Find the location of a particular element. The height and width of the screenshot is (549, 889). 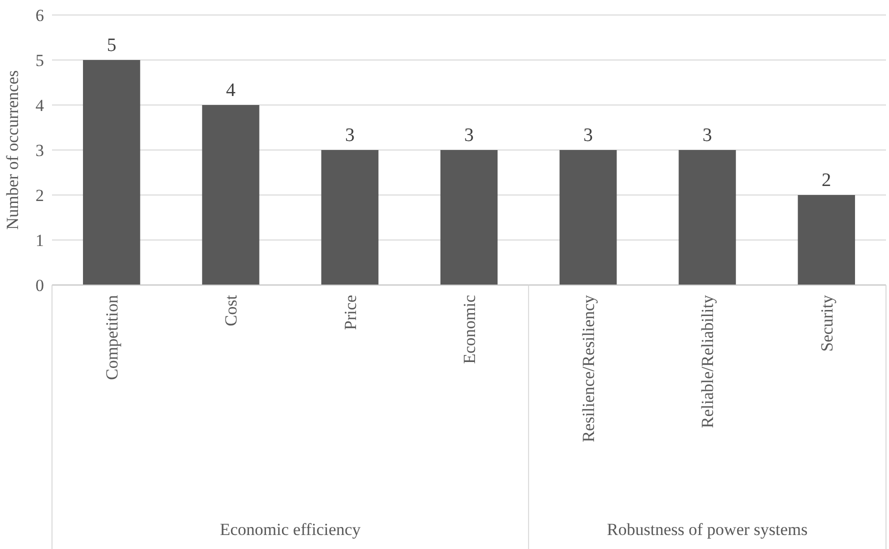

y-tick-label: 6 is located at coordinates (40, 15).